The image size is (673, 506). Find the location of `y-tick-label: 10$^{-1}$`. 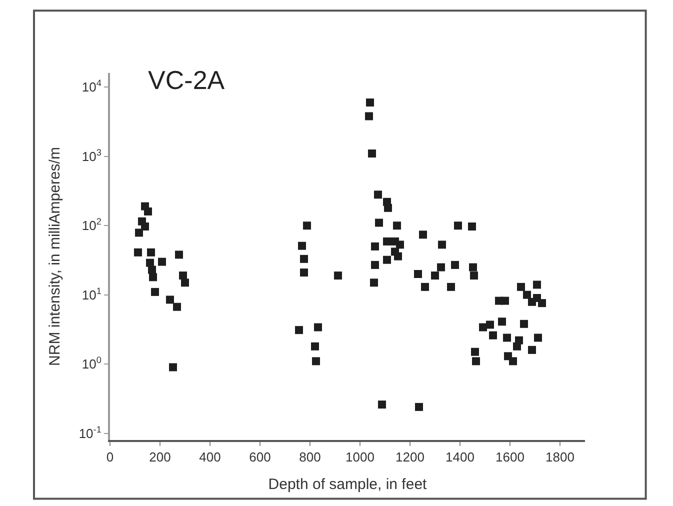

y-tick-label: 10$^{-1}$ is located at coordinates (90, 432).